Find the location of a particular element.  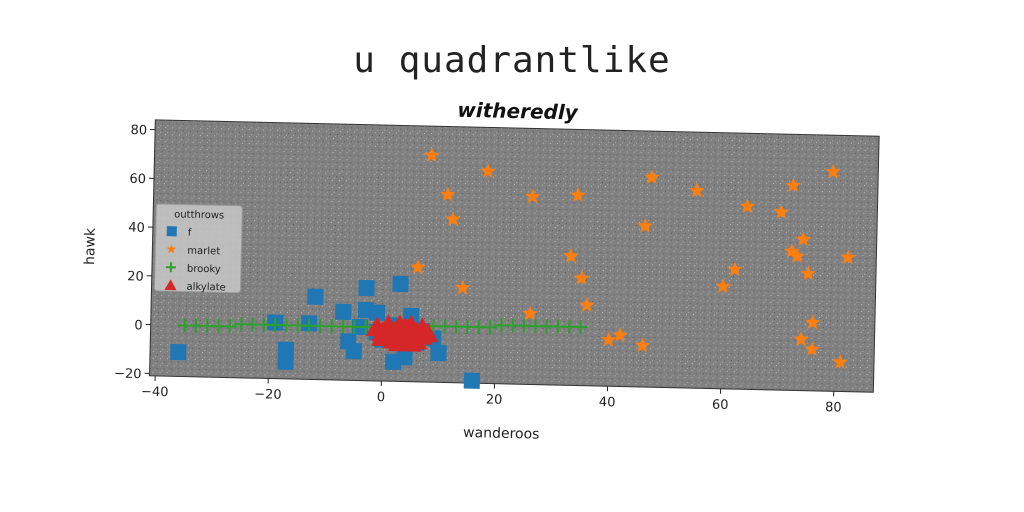

series-alkylate is located at coordinates (402, 333).